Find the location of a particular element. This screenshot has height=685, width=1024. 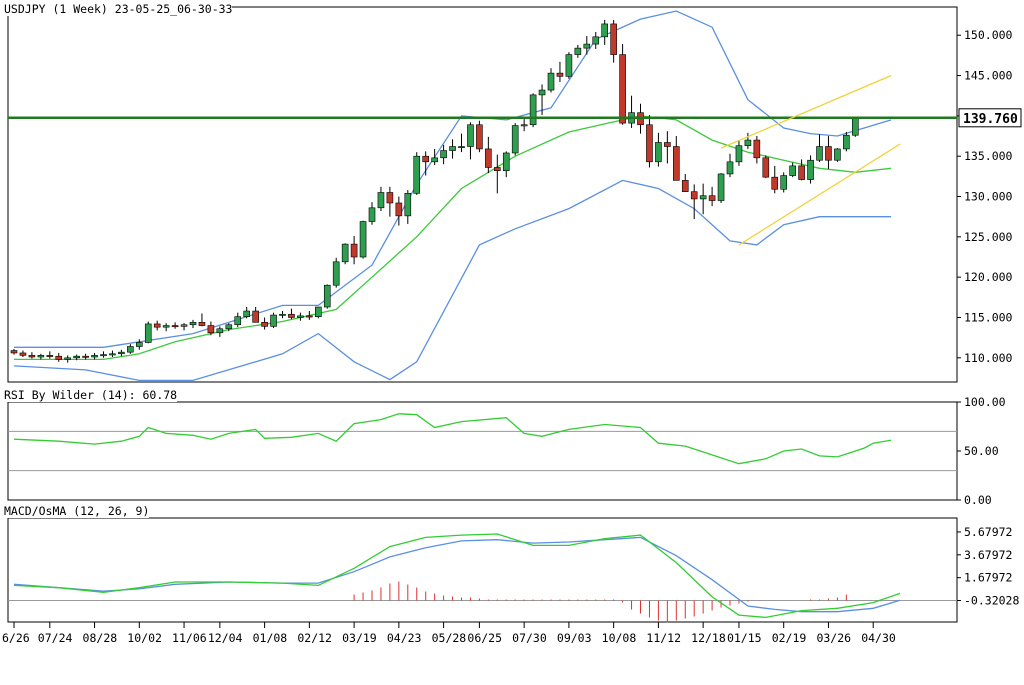

price-y-tick-label: 145.000 is located at coordinates (988, 76).